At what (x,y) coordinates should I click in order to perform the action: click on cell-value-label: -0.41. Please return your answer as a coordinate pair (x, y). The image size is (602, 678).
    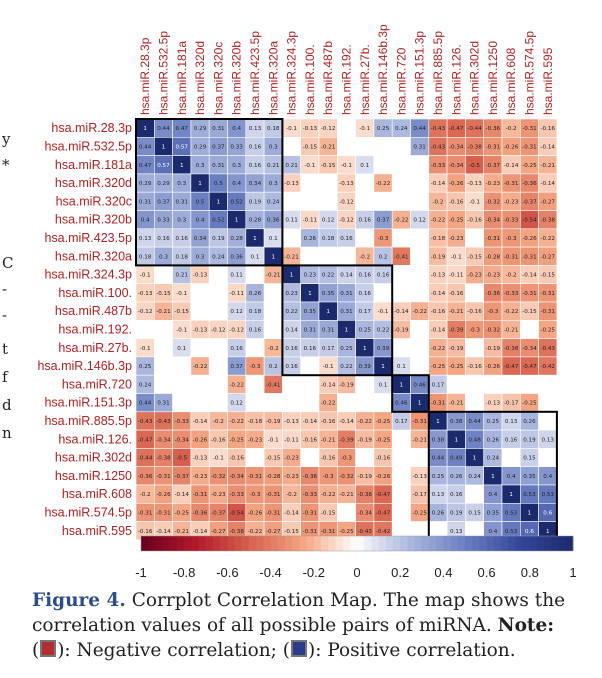
    Looking at the image, I should click on (273, 385).